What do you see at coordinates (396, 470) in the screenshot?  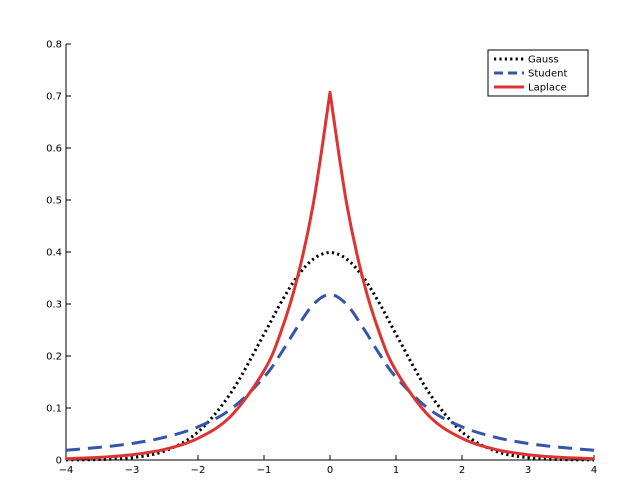 I see `x-tick-label: 1` at bounding box center [396, 470].